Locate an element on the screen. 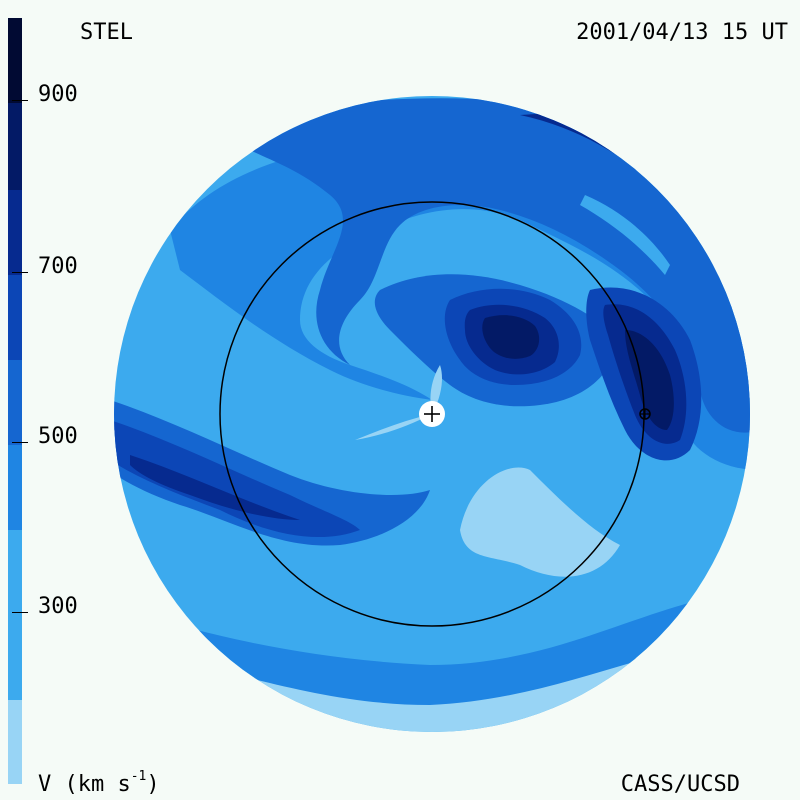 This screenshot has width=800, height=800. contour-left-streak-dark is located at coordinates (237, 479).